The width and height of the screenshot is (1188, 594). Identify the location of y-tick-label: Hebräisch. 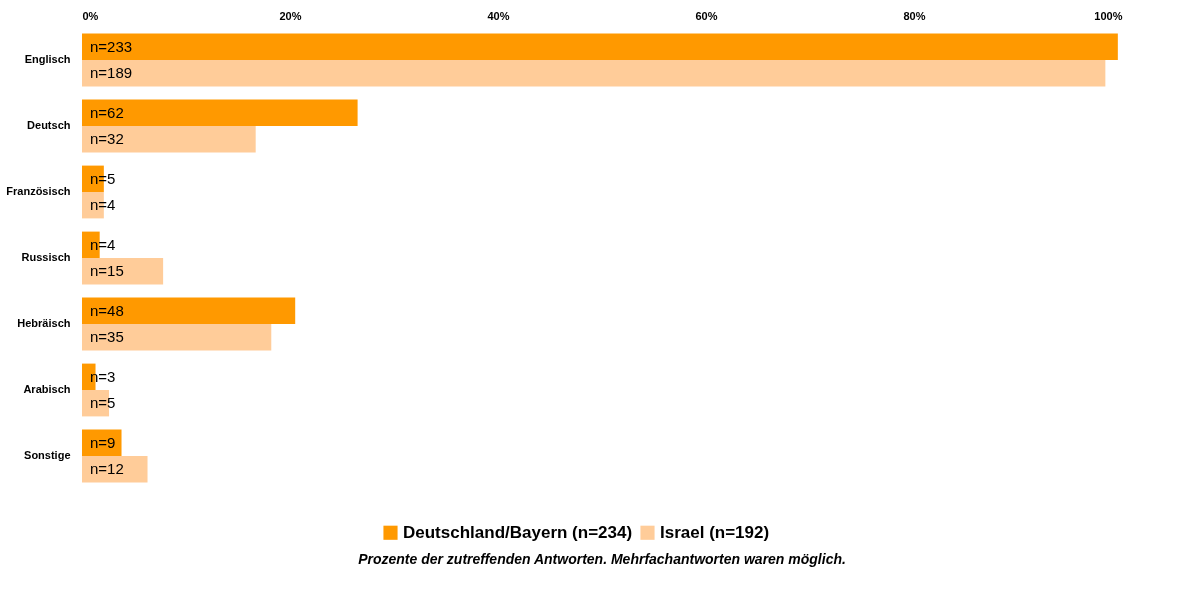
(44, 323).